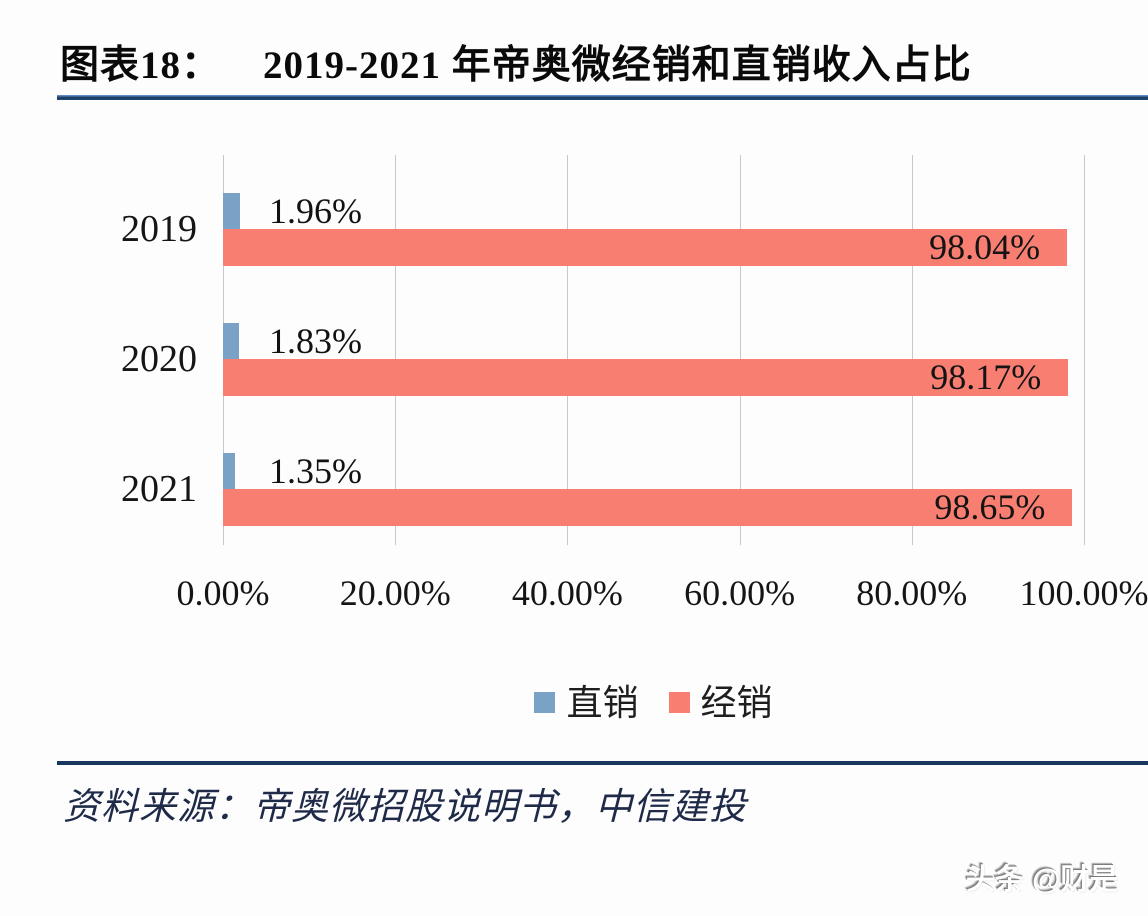 This screenshot has width=1148, height=916. Describe the element at coordinates (1042, 880) in the screenshot. I see `toutiao-watermark: 头条 @财是` at that location.